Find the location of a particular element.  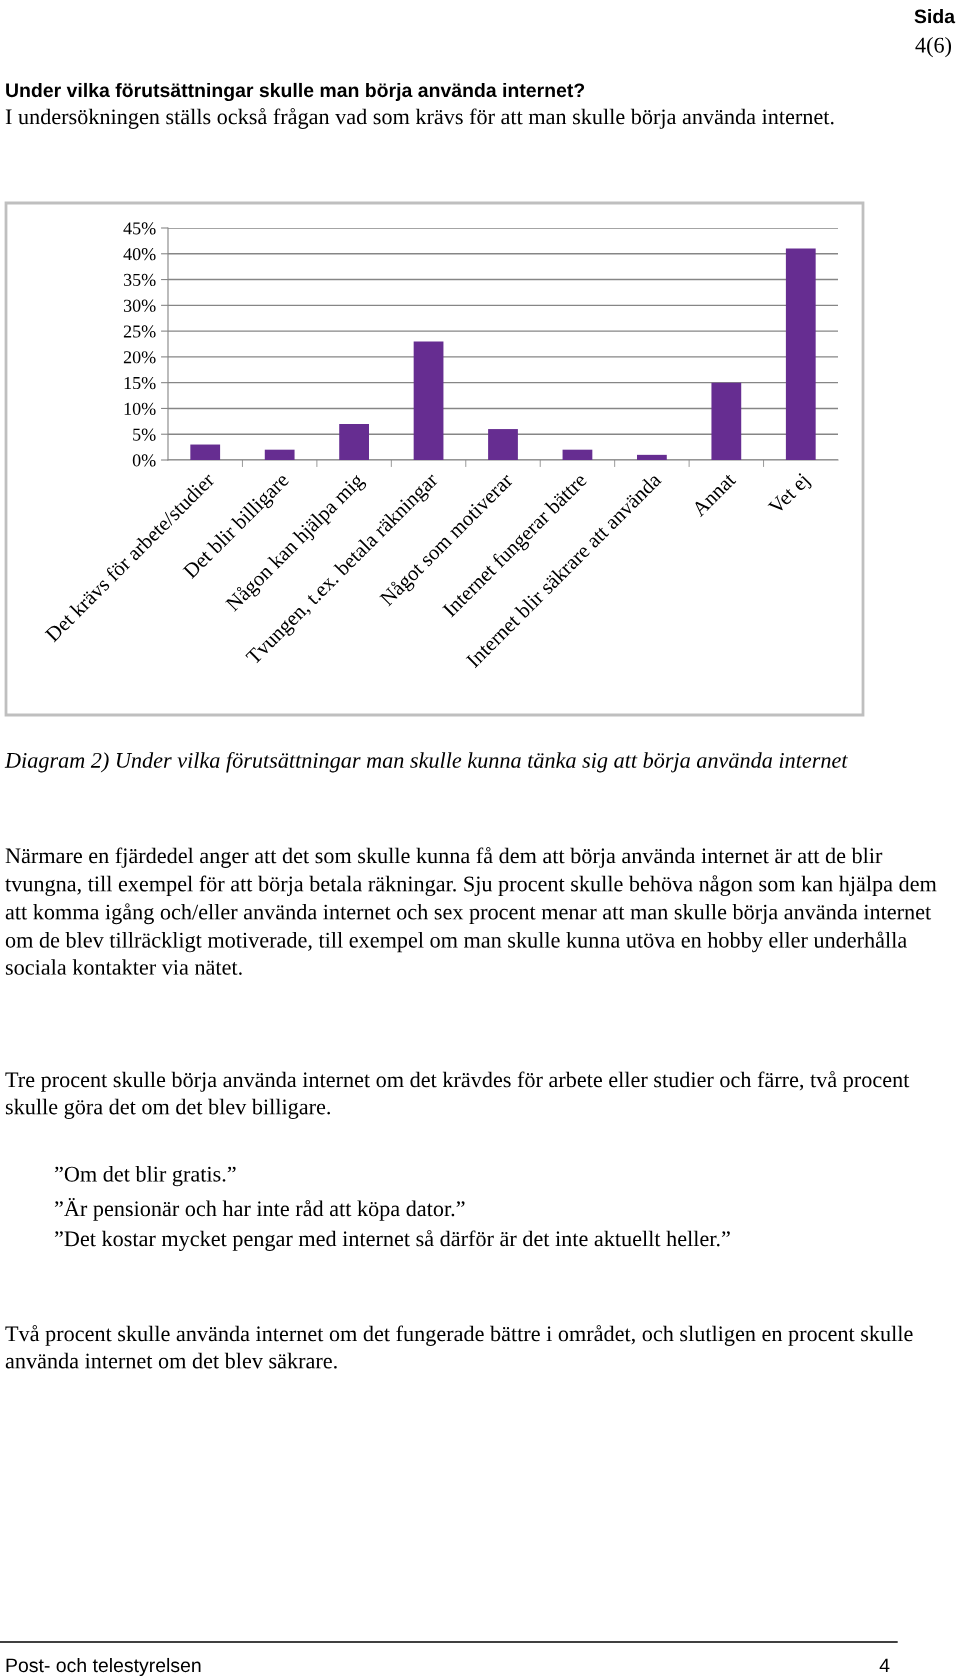

y-tick-label: 25% is located at coordinates (139, 331).